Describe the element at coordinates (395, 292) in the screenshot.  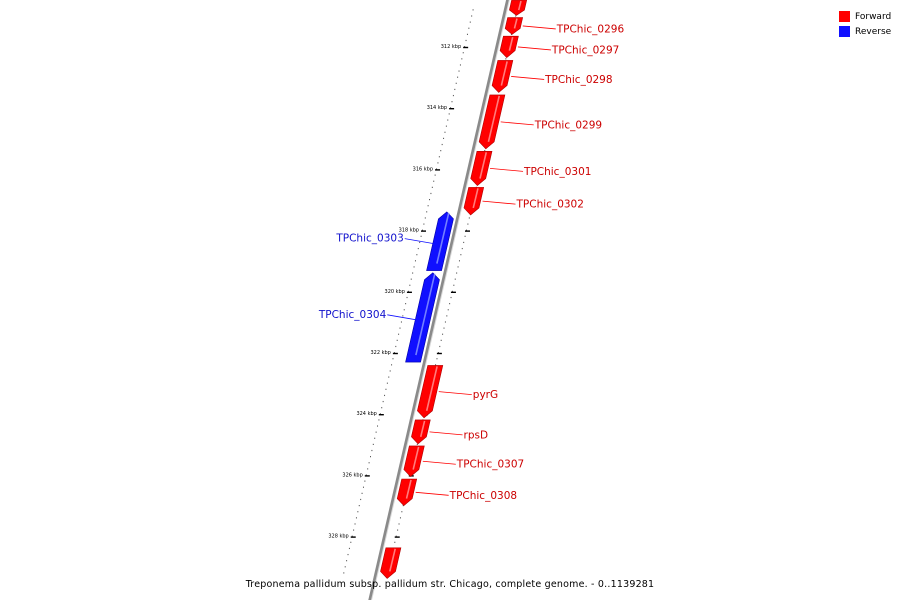
I see `tick-label: 320 kbp` at that location.